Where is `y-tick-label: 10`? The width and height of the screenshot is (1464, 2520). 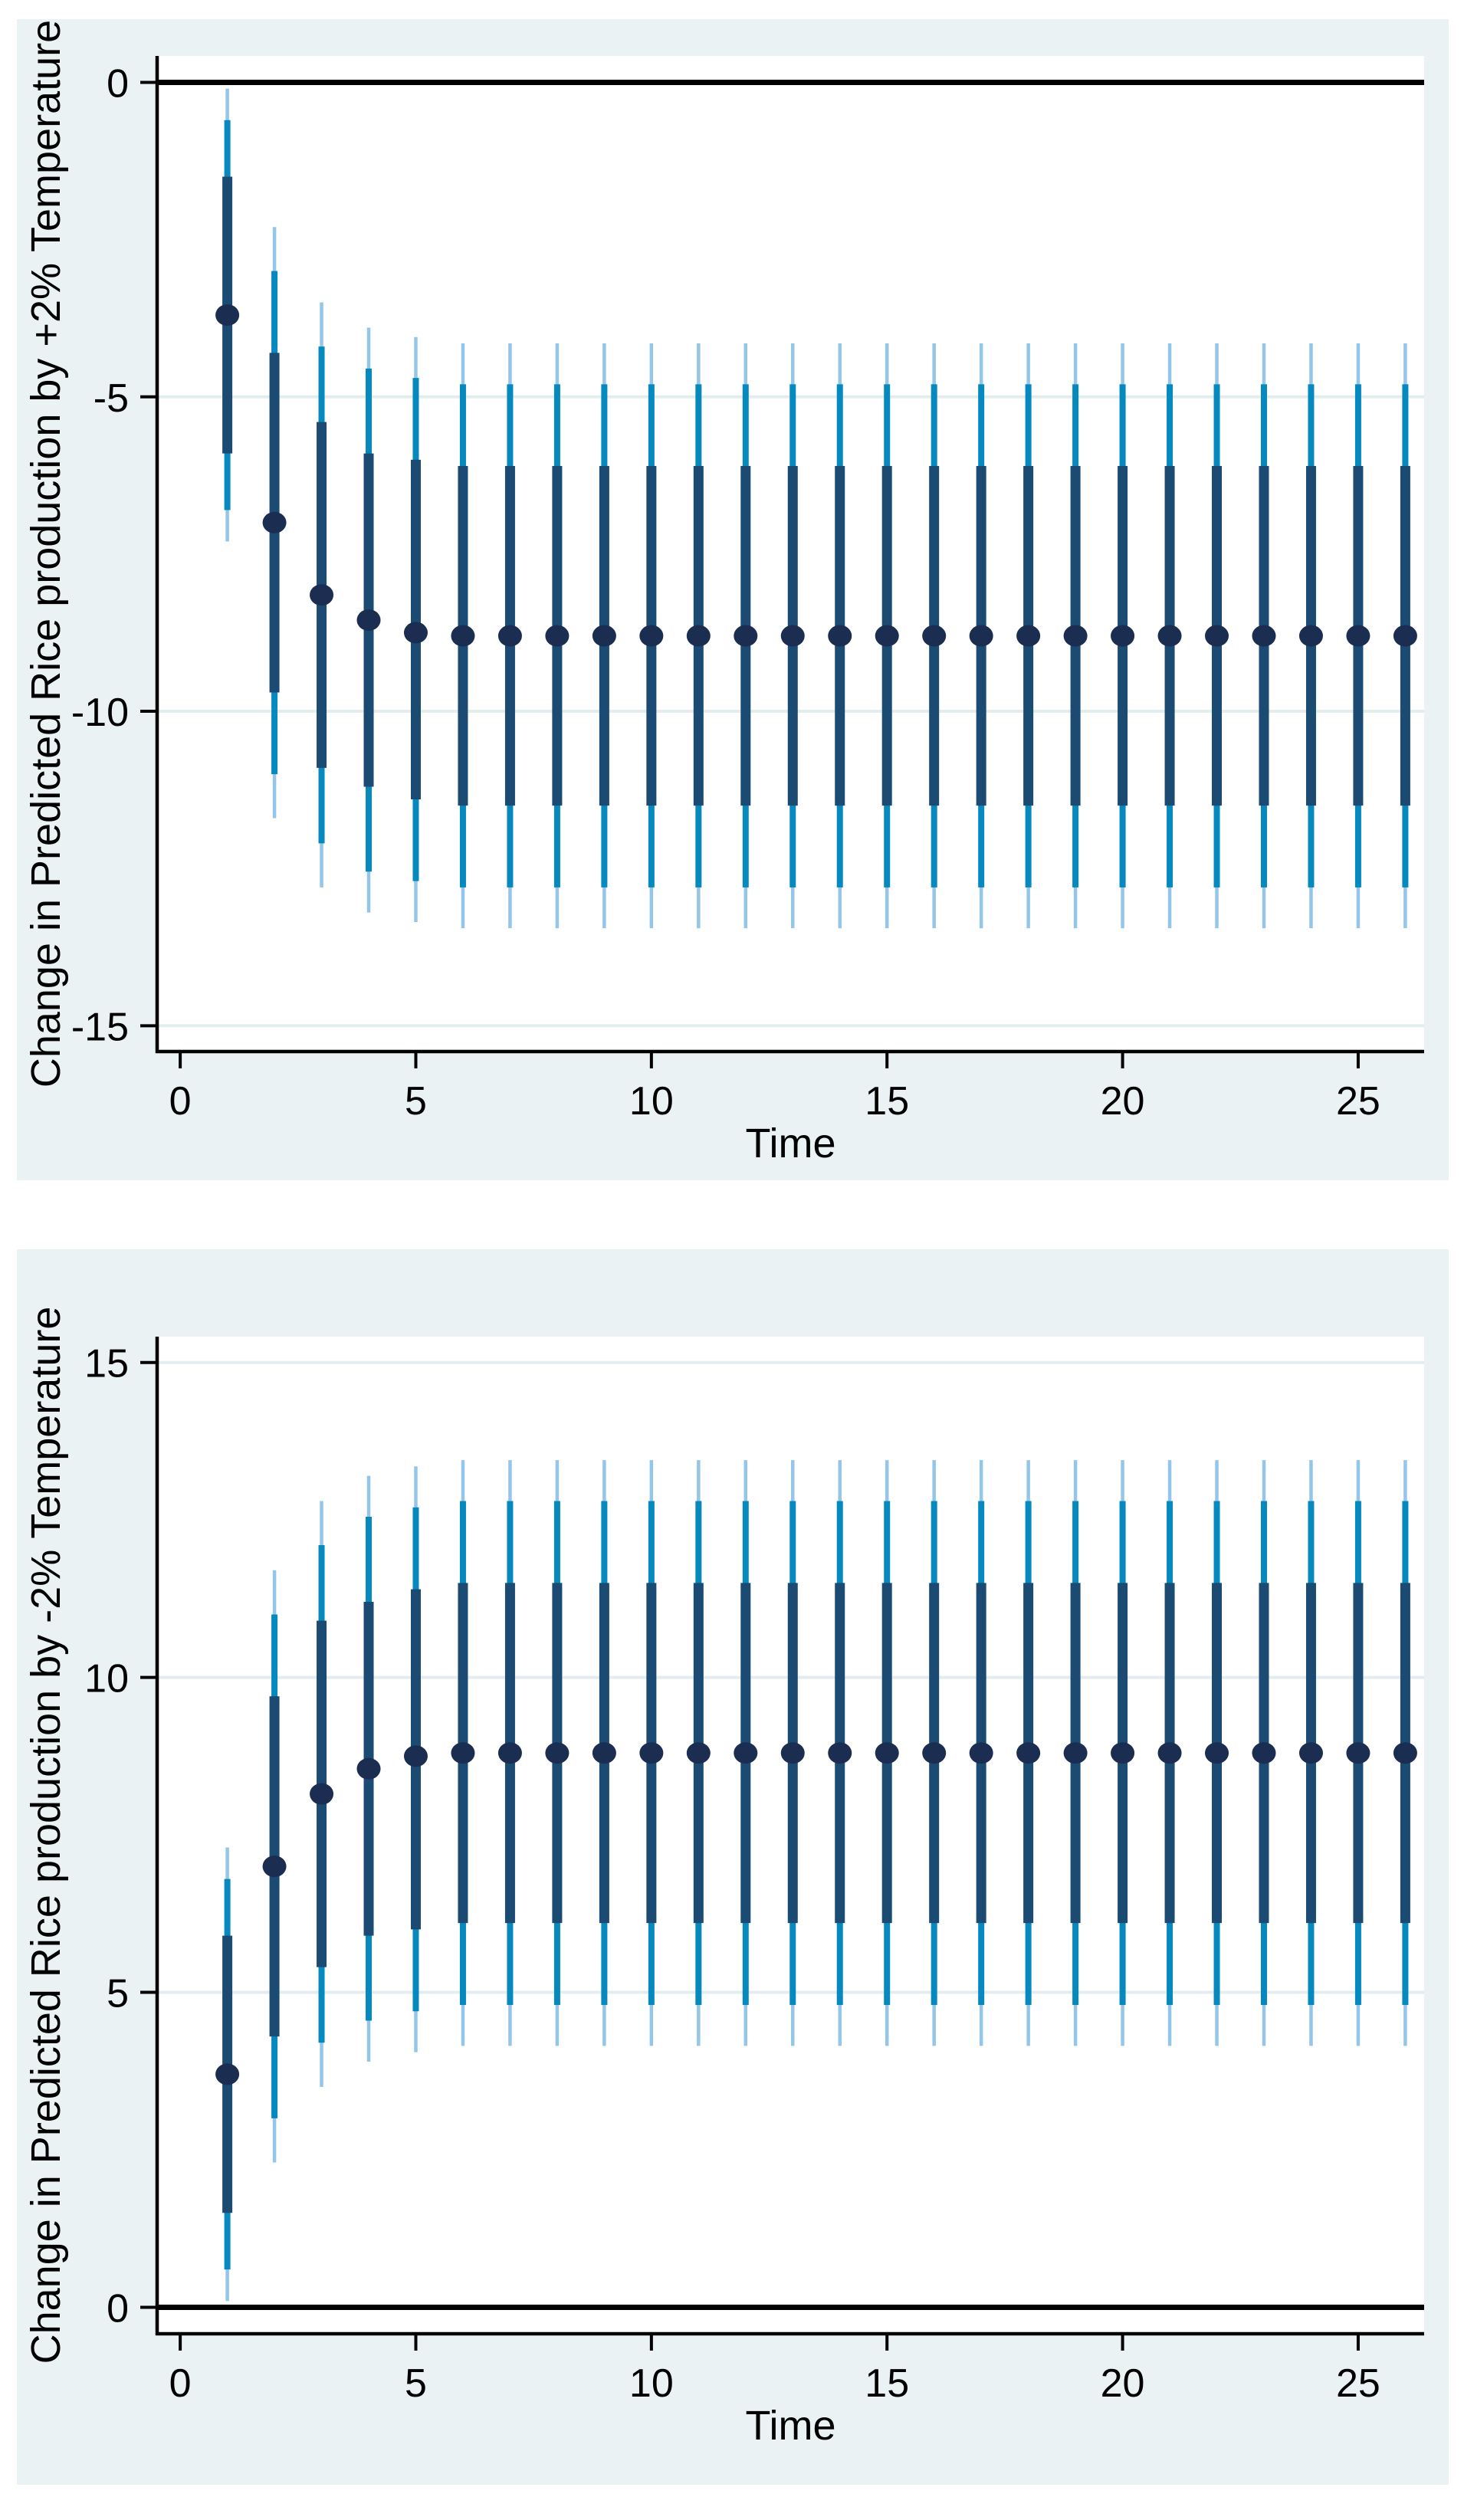 y-tick-label: 10 is located at coordinates (106, 1679).